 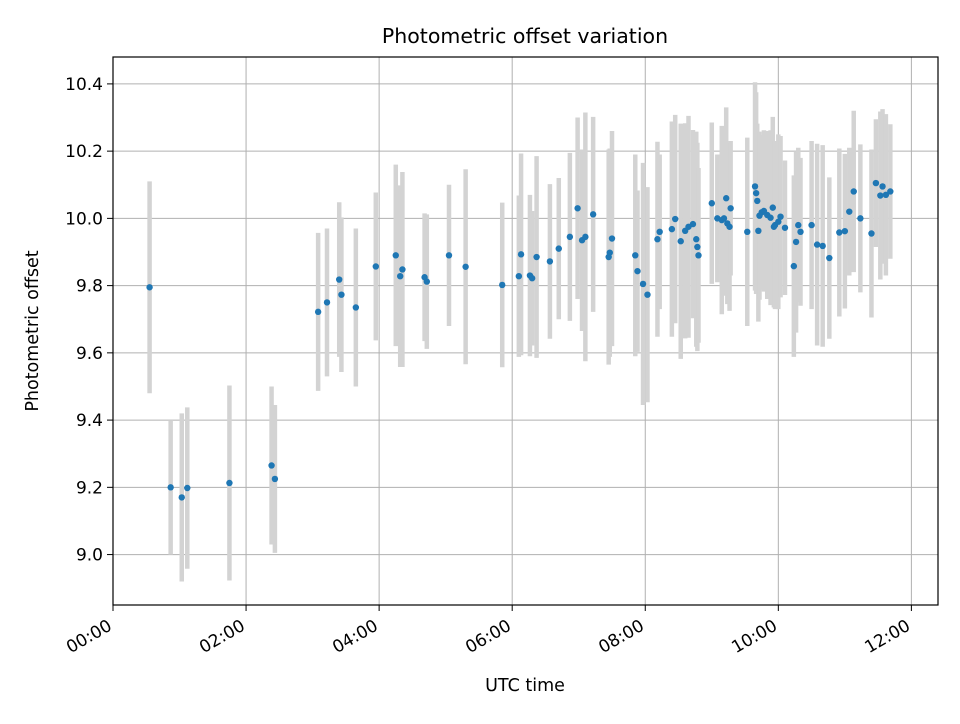 I want to click on y-tick-label: 9.0, so click(x=89, y=556).